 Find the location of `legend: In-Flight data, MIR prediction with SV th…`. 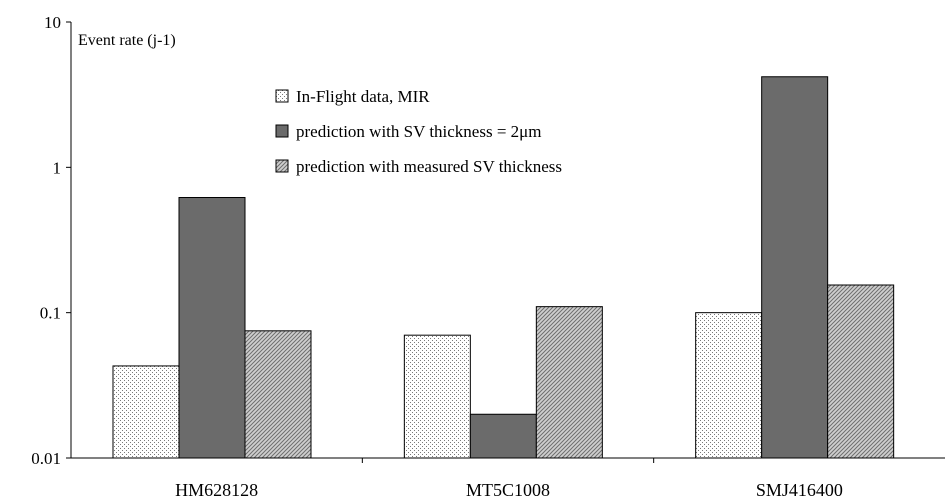

legend: In-Flight data, MIR prediction with SV th… is located at coordinates (418, 131).